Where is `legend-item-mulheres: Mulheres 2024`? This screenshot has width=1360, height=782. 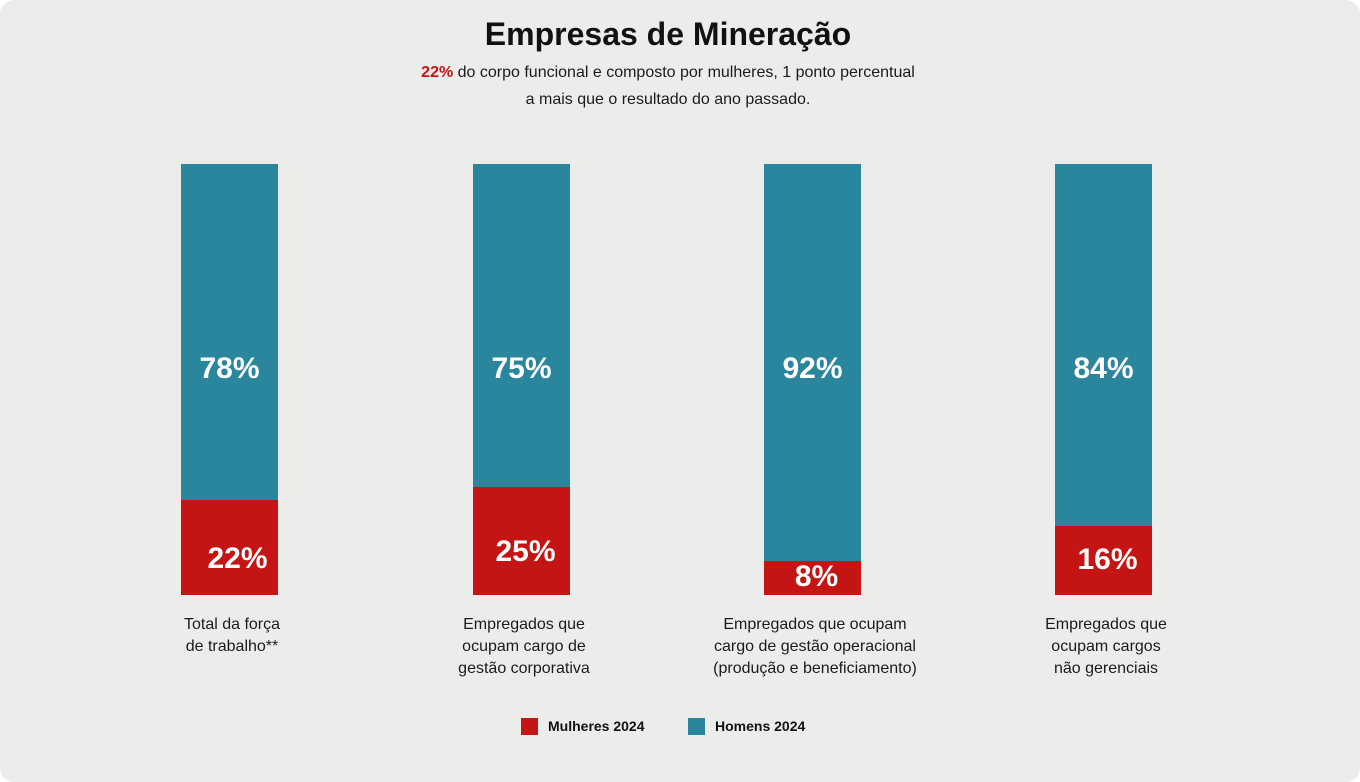 legend-item-mulheres: Mulheres 2024 is located at coordinates (583, 726).